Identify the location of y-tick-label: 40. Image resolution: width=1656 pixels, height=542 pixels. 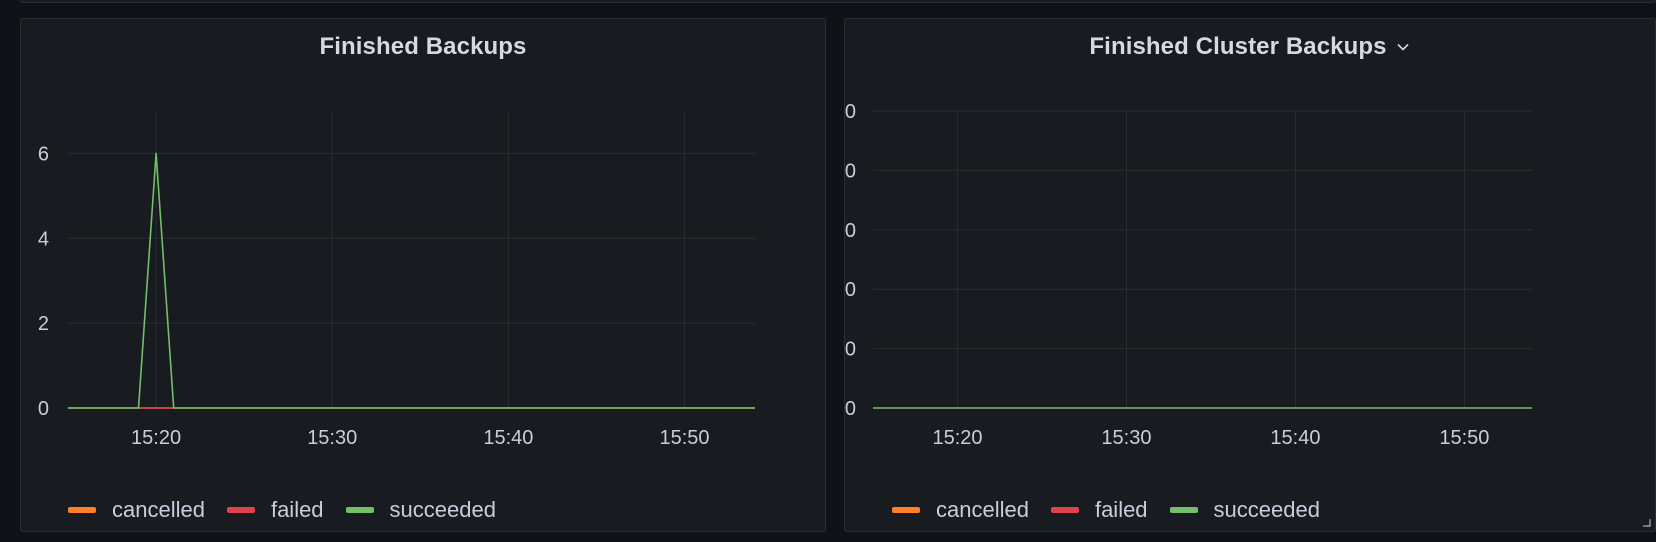
(850, 290).